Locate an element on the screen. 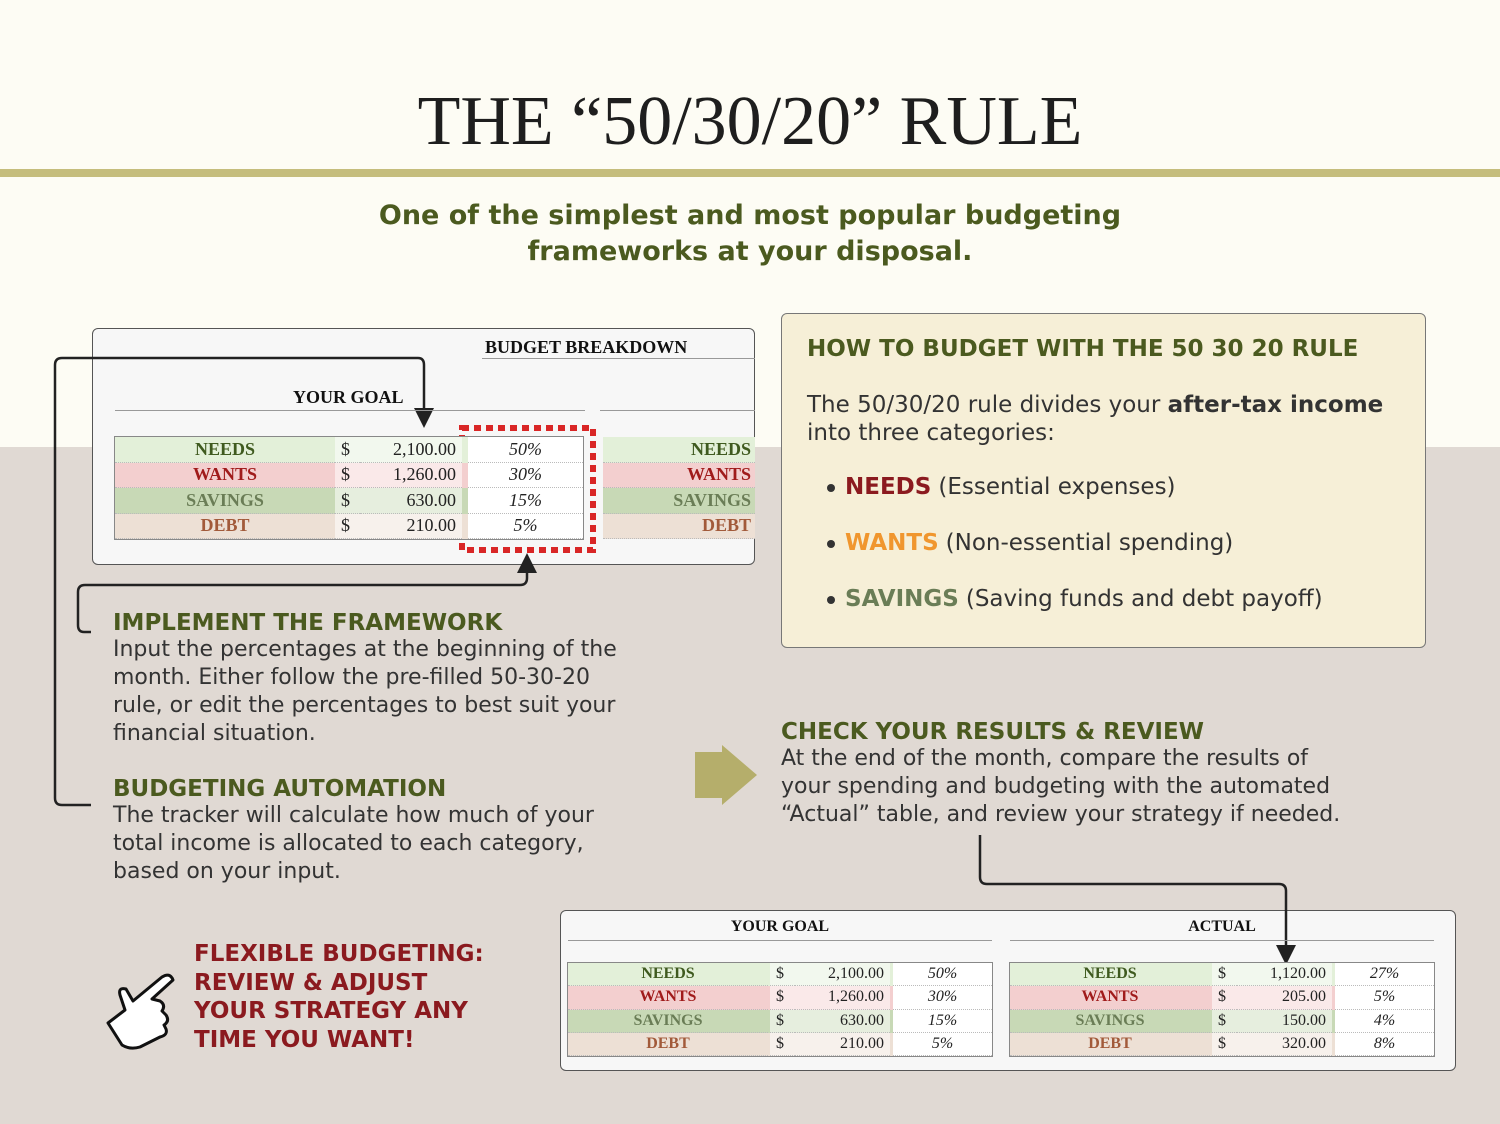 The height and width of the screenshot is (1124, 1500). table-cell: 30% is located at coordinates (525, 475).